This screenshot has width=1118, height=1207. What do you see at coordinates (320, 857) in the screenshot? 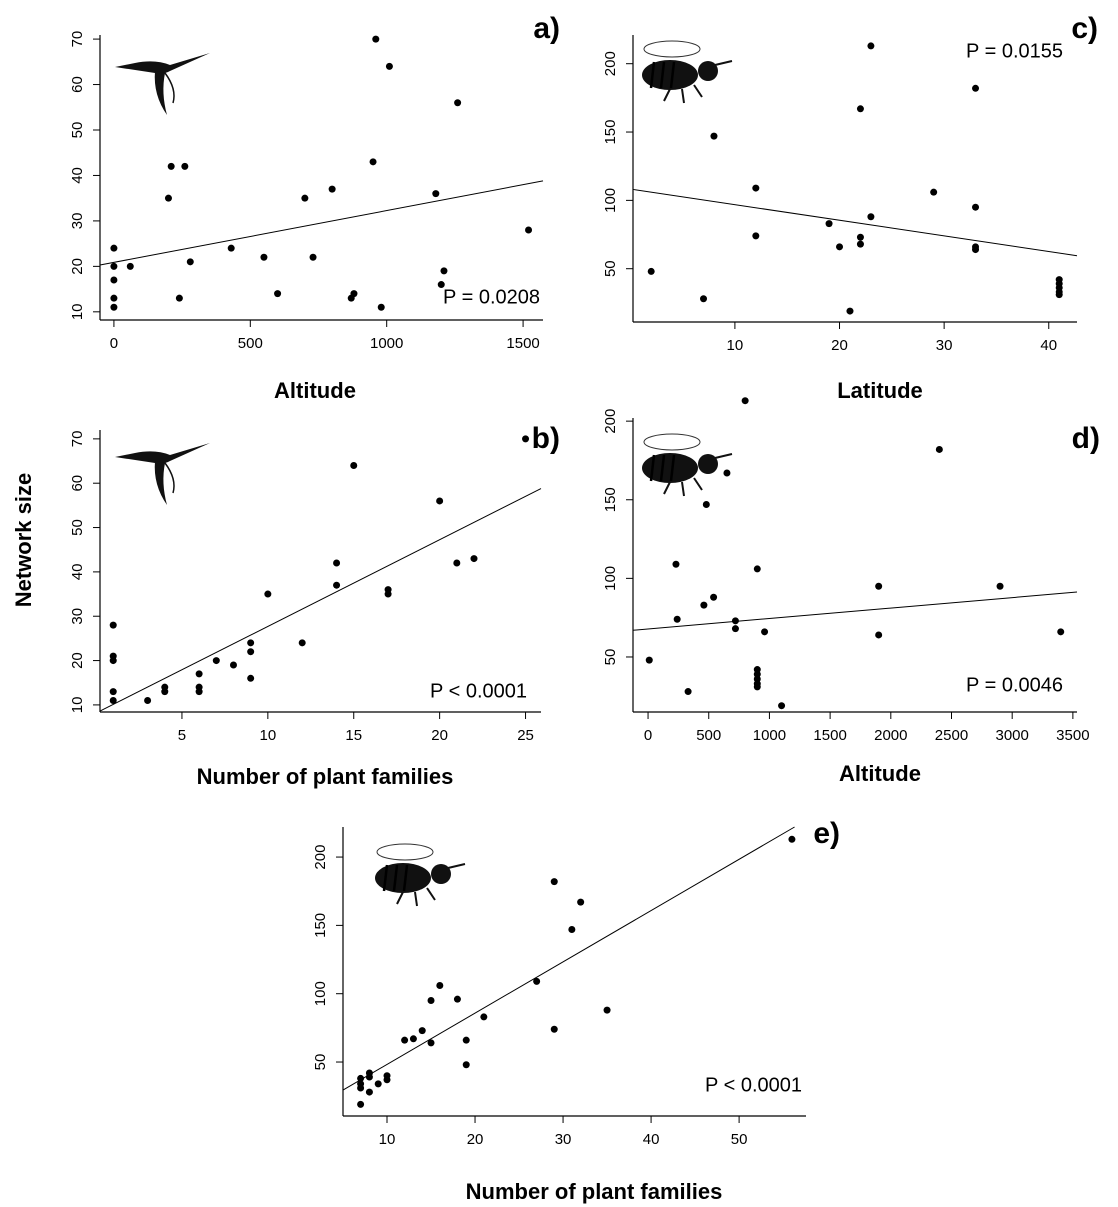
I see `y-tick-label: 200` at bounding box center [320, 857].